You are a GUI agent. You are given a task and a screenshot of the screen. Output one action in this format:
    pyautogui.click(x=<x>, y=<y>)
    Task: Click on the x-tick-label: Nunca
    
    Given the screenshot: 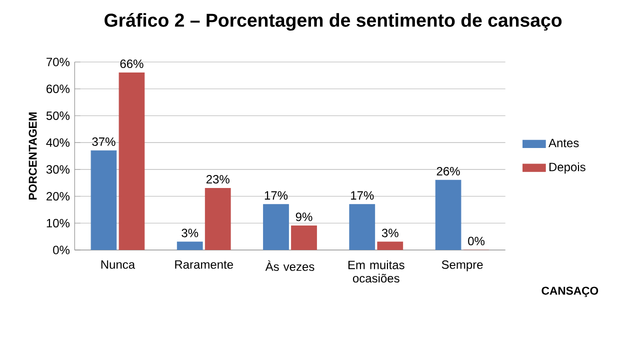 What is the action you would take?
    pyautogui.click(x=118, y=264)
    